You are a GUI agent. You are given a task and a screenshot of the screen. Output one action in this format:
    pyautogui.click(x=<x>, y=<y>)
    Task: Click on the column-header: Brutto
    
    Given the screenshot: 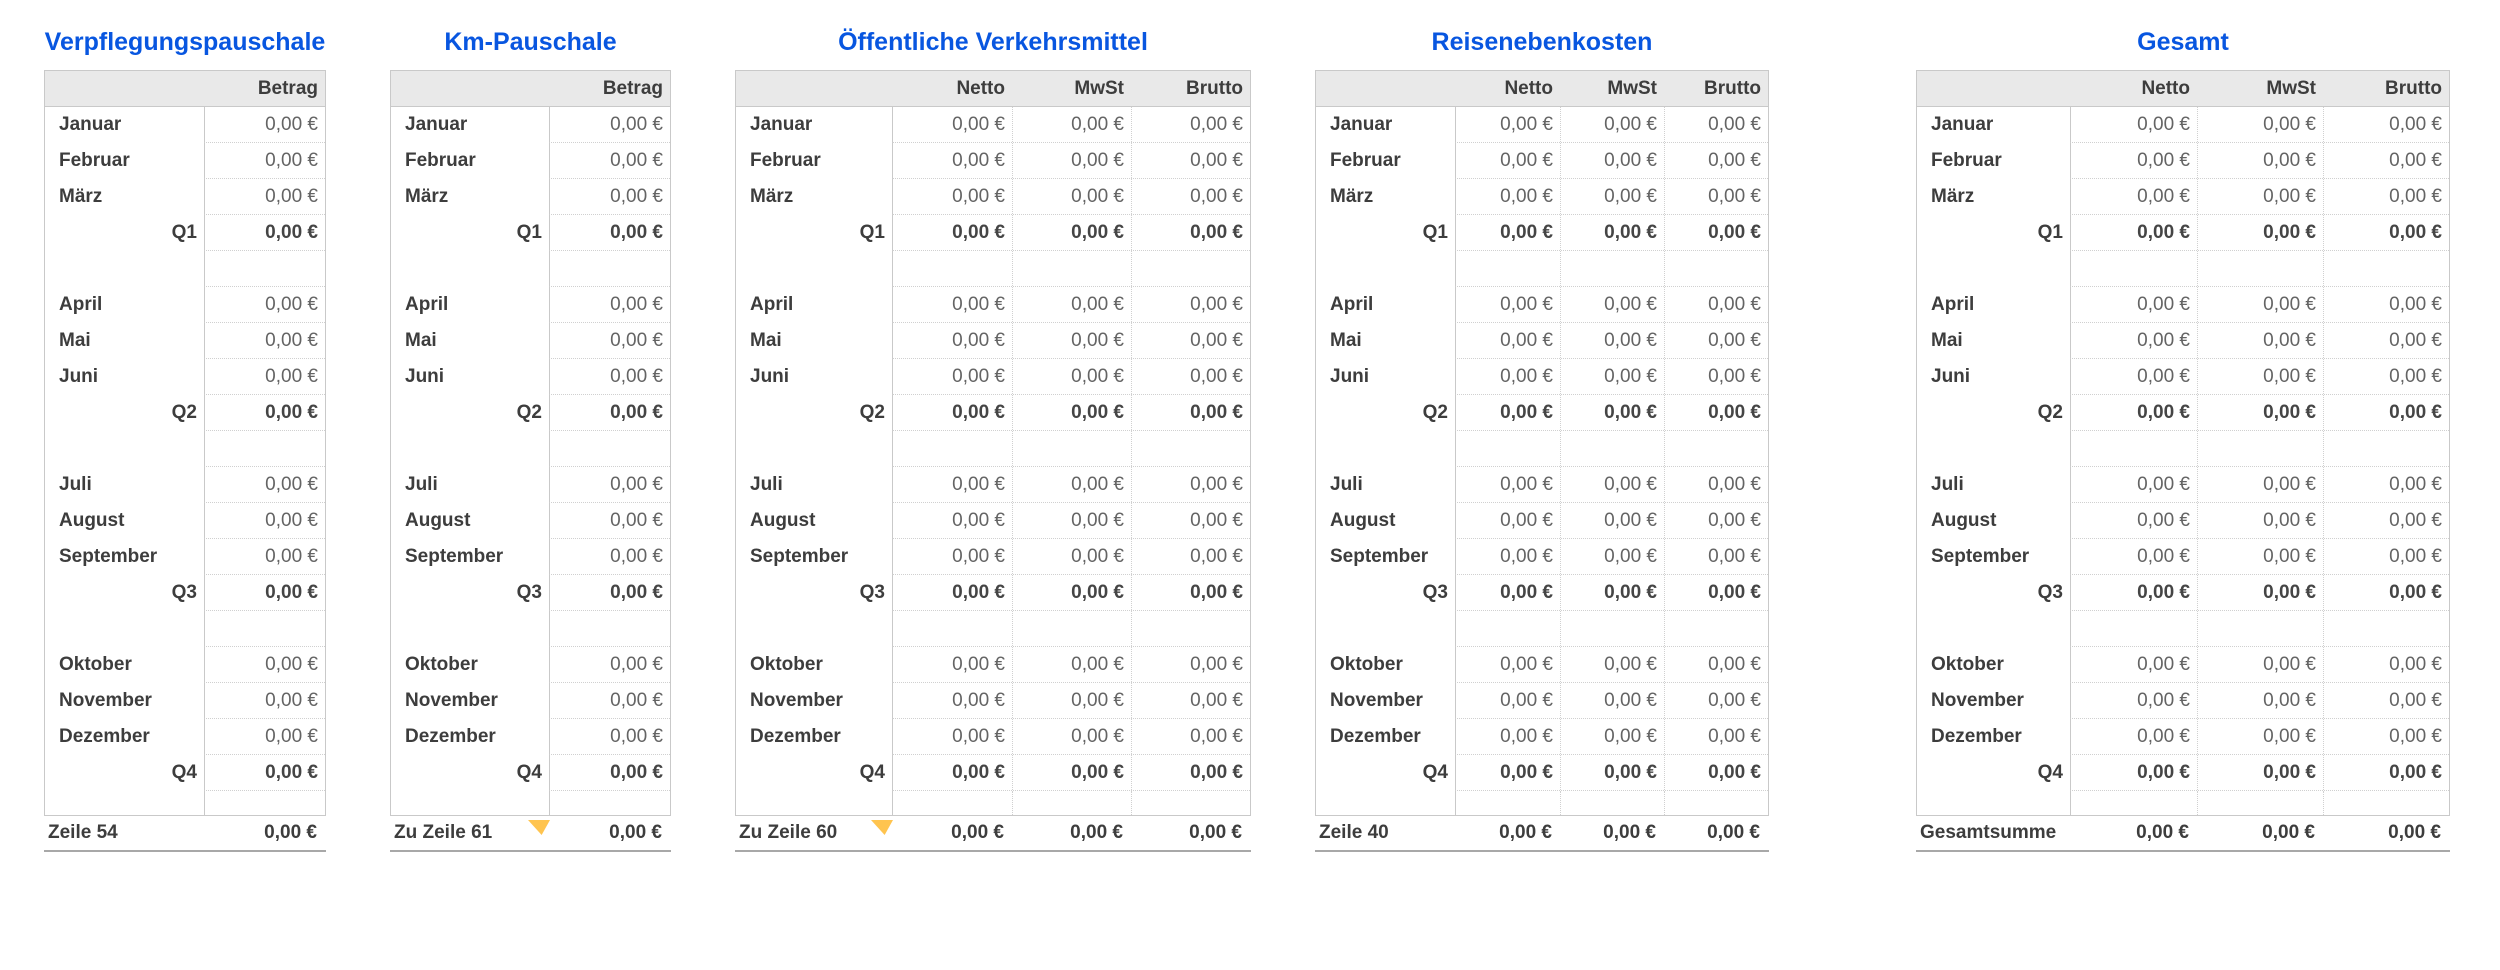 What is the action you would take?
    pyautogui.click(x=2413, y=88)
    